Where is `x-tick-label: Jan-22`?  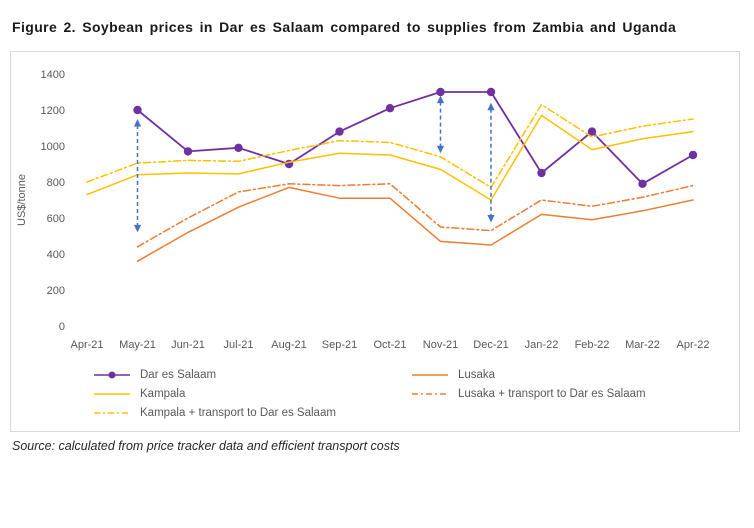 x-tick-label: Jan-22 is located at coordinates (542, 345).